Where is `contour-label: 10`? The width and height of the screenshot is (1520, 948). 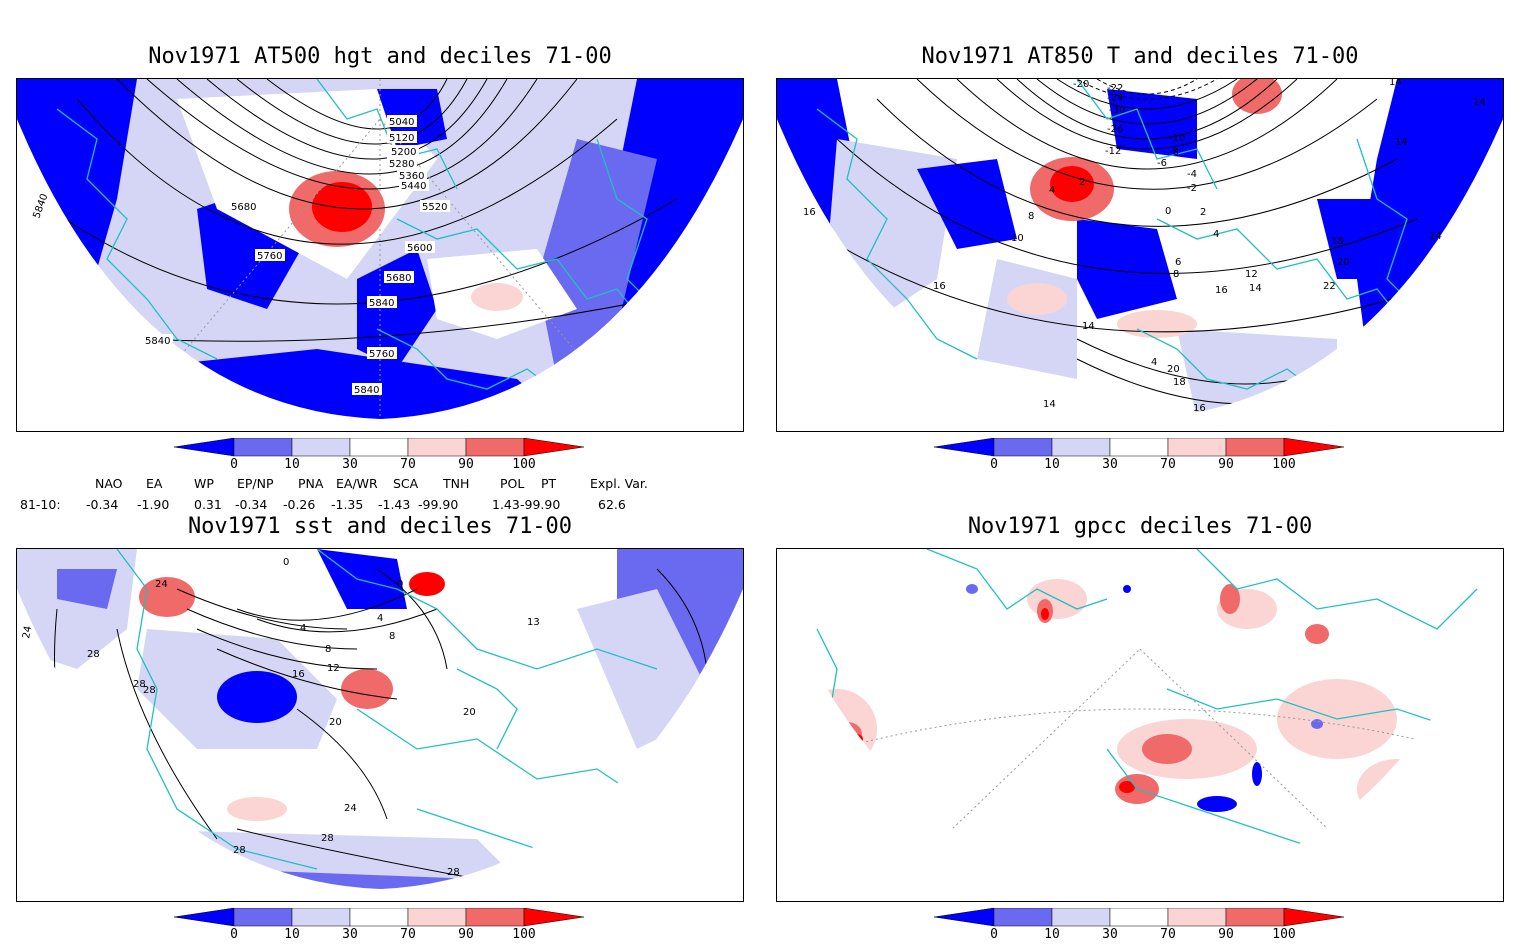 contour-label: 10 is located at coordinates (1017, 238).